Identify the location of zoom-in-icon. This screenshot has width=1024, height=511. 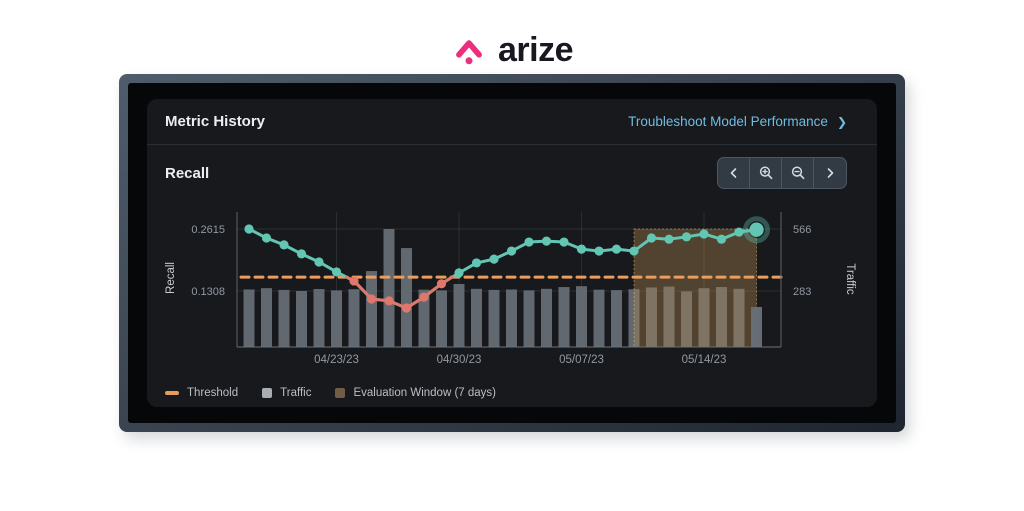
(765, 173).